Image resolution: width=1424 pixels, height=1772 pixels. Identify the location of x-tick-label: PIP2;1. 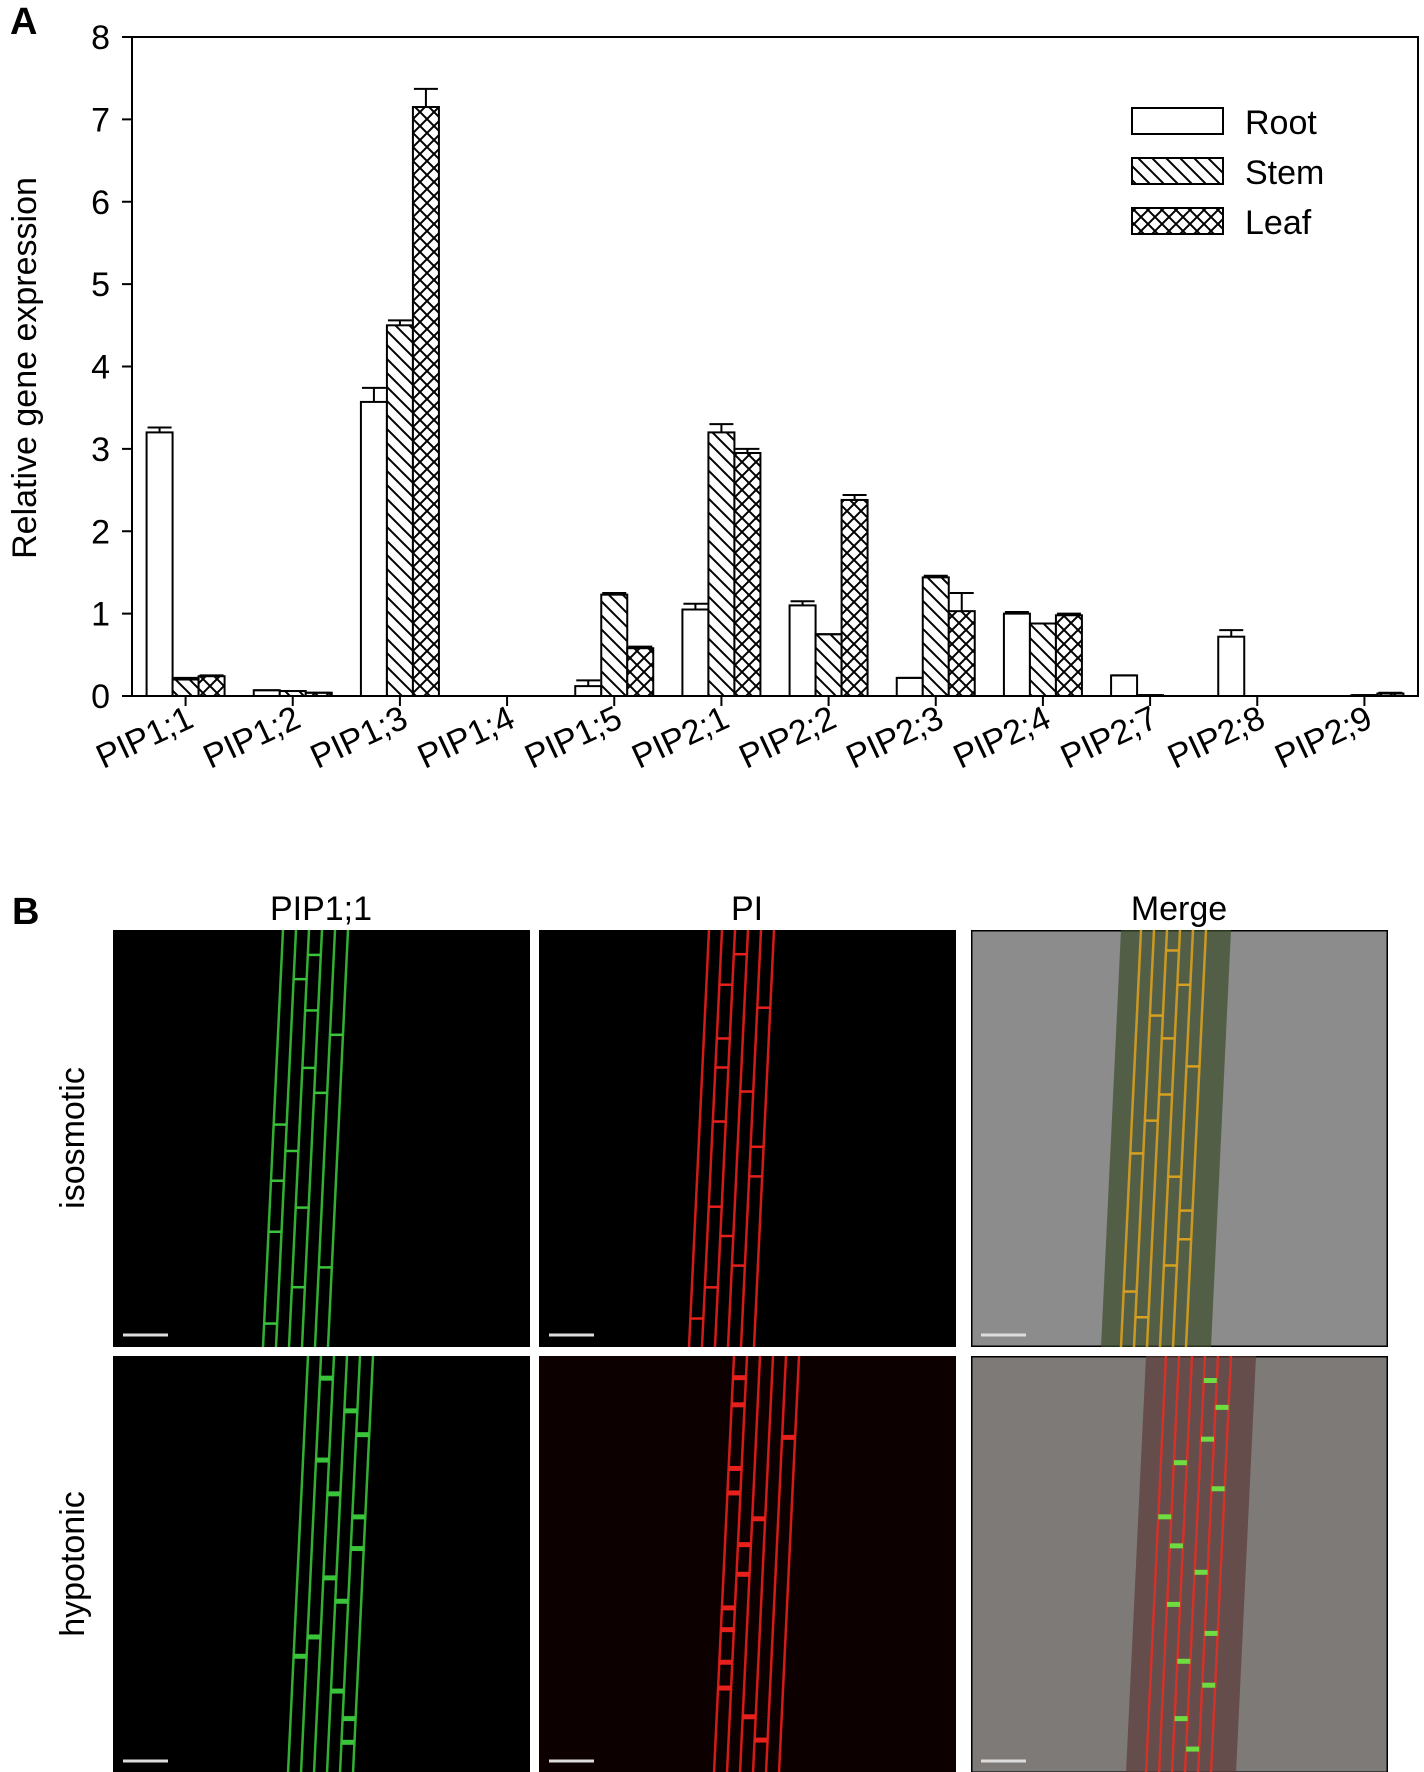
(680, 738).